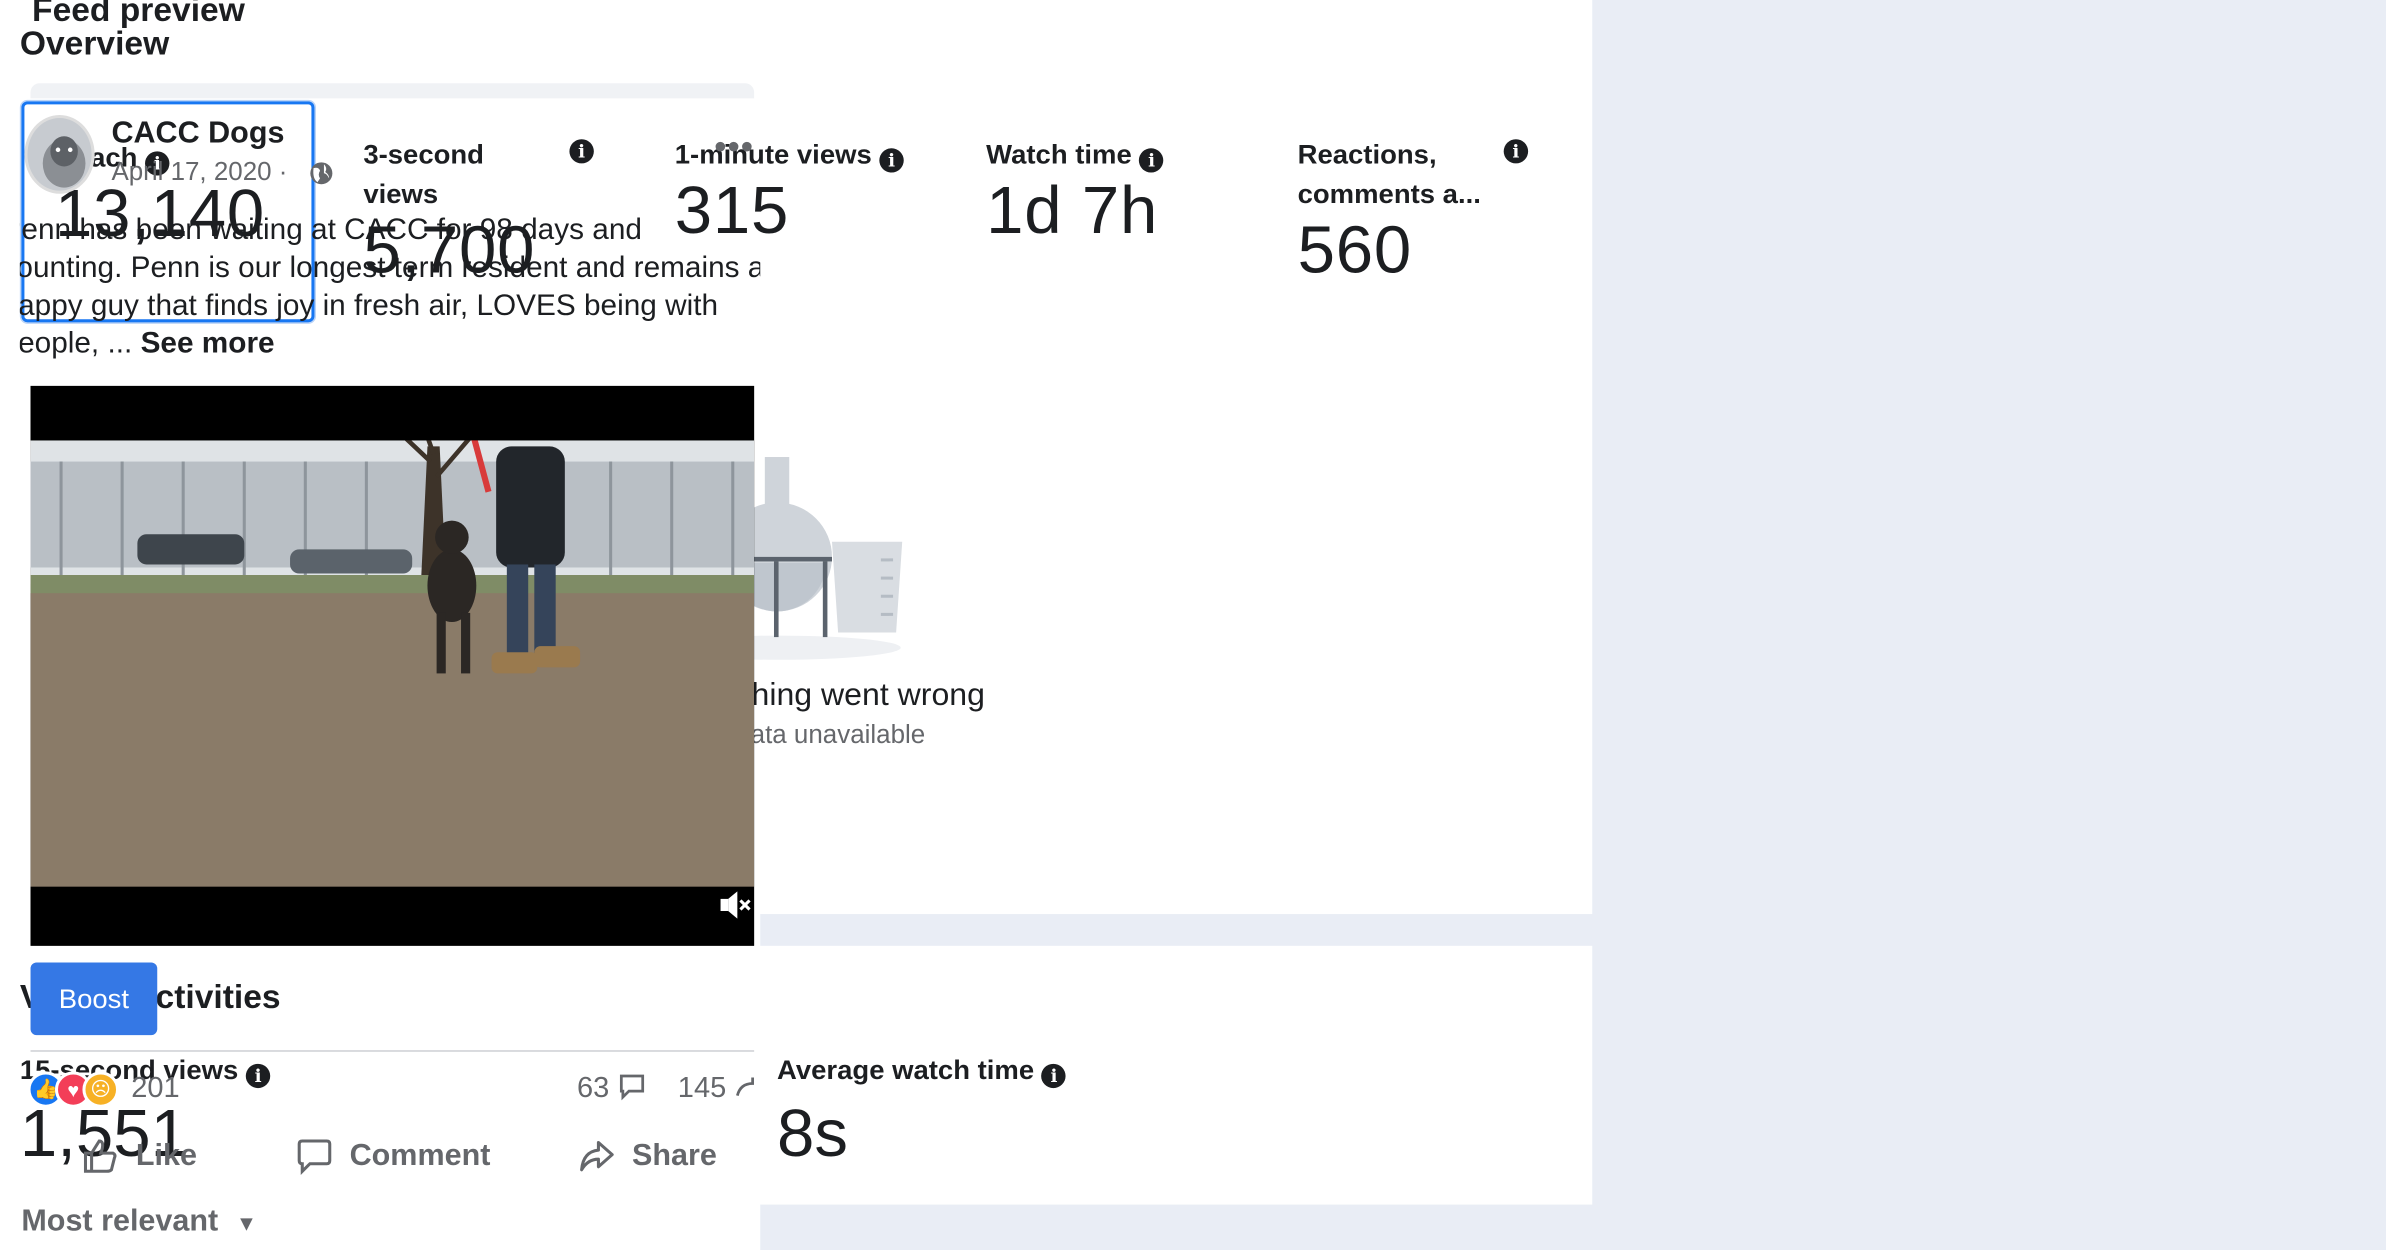 The height and width of the screenshot is (1250, 2386). Describe the element at coordinates (321, 173) in the screenshot. I see `globe-icon` at that location.